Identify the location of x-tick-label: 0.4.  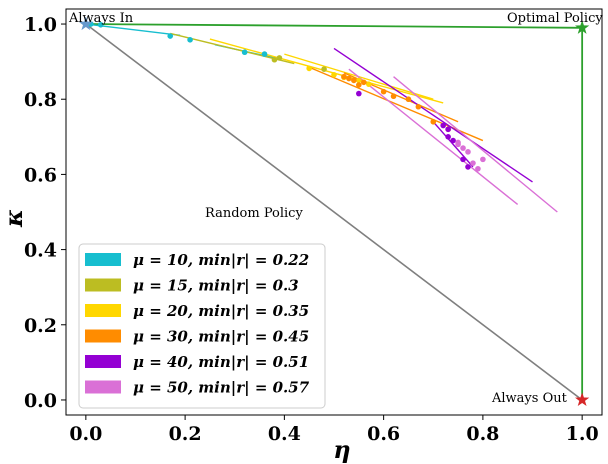
(284, 434).